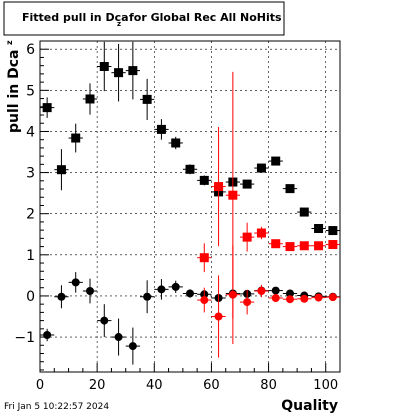  Describe the element at coordinates (97, 385) in the screenshot. I see `x-tick-label: 20` at that location.